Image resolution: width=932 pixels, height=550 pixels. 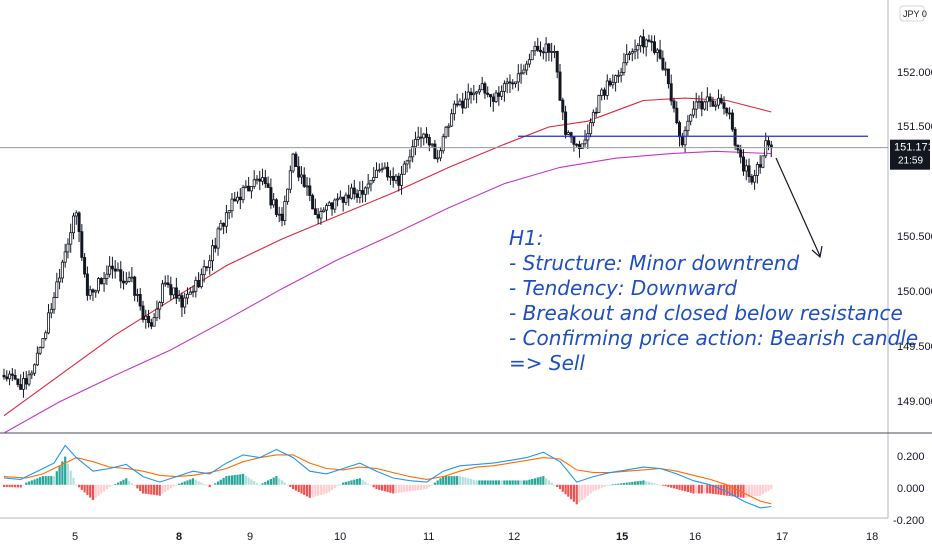 I want to click on price-tag-value: 151.171, so click(x=913, y=148).